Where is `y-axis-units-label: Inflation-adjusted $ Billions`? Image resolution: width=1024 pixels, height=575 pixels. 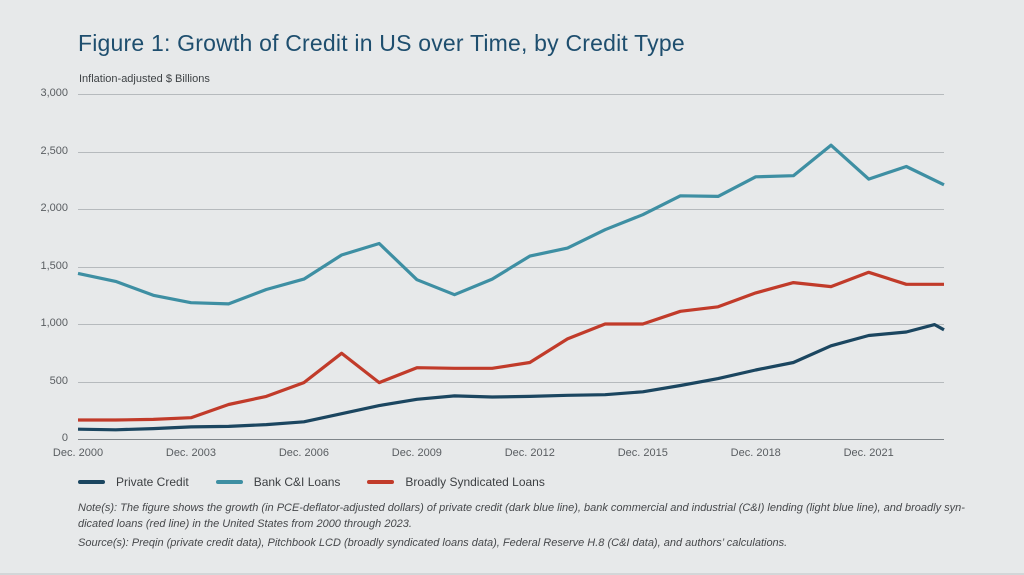
y-axis-units-label: Inflation-adjusted $ Billions is located at coordinates (144, 79).